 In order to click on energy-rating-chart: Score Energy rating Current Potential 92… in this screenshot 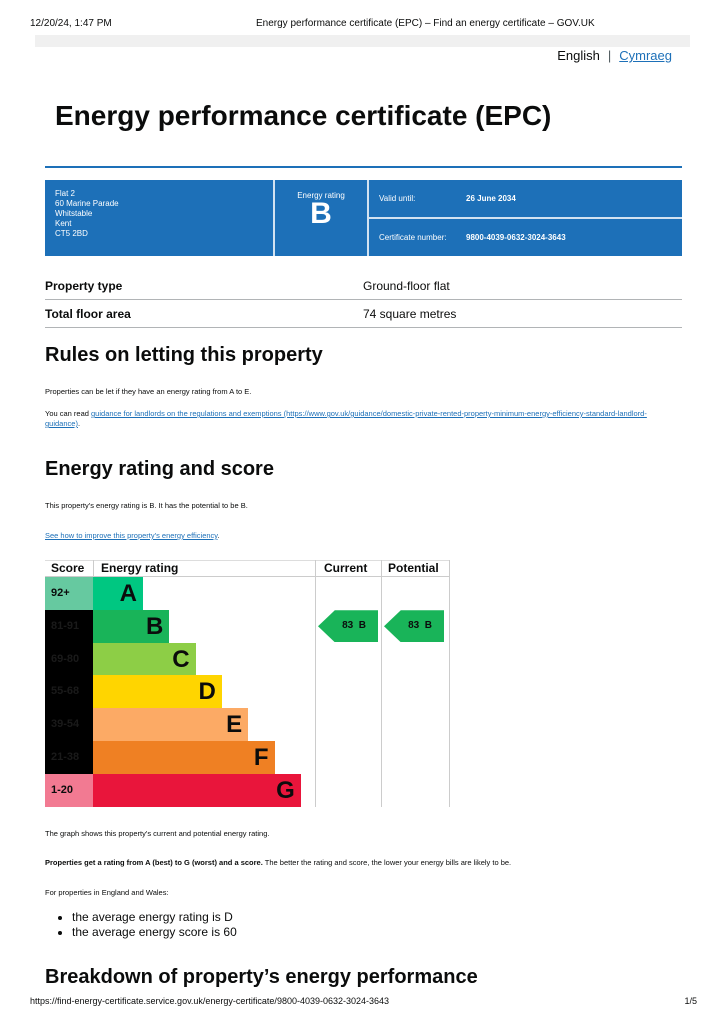, I will do `click(247, 683)`.